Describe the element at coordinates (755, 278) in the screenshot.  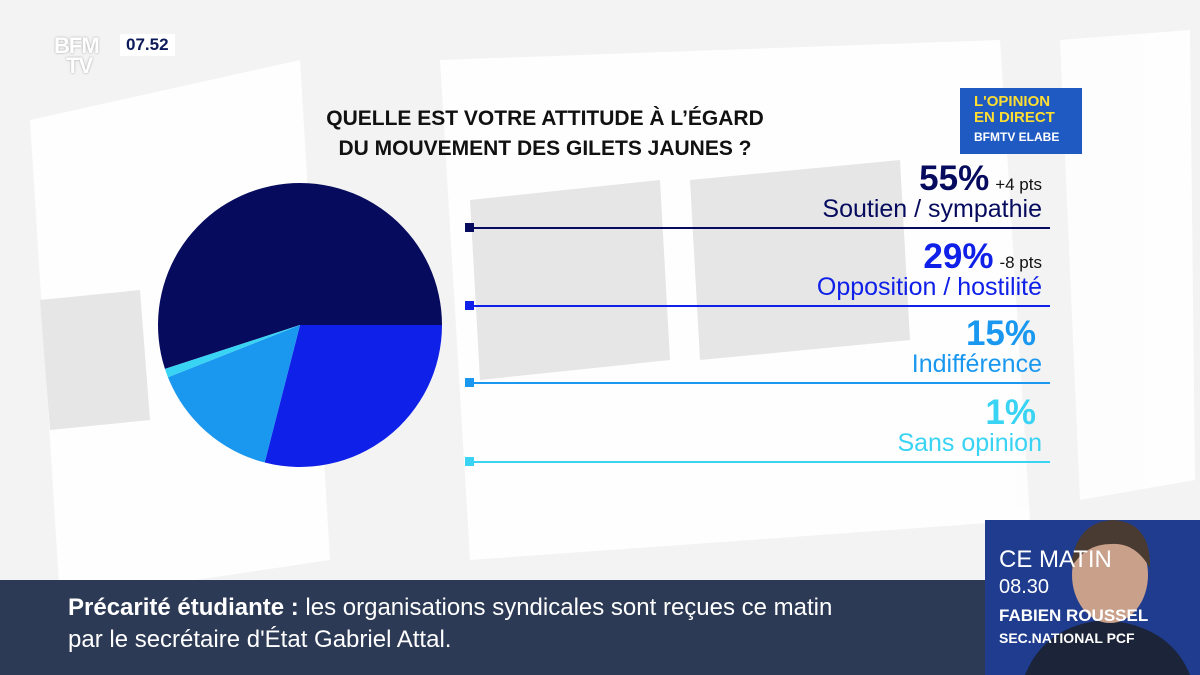
I see `legend-item-opposition: 29% -8 pts Opposition / hostilité` at that location.